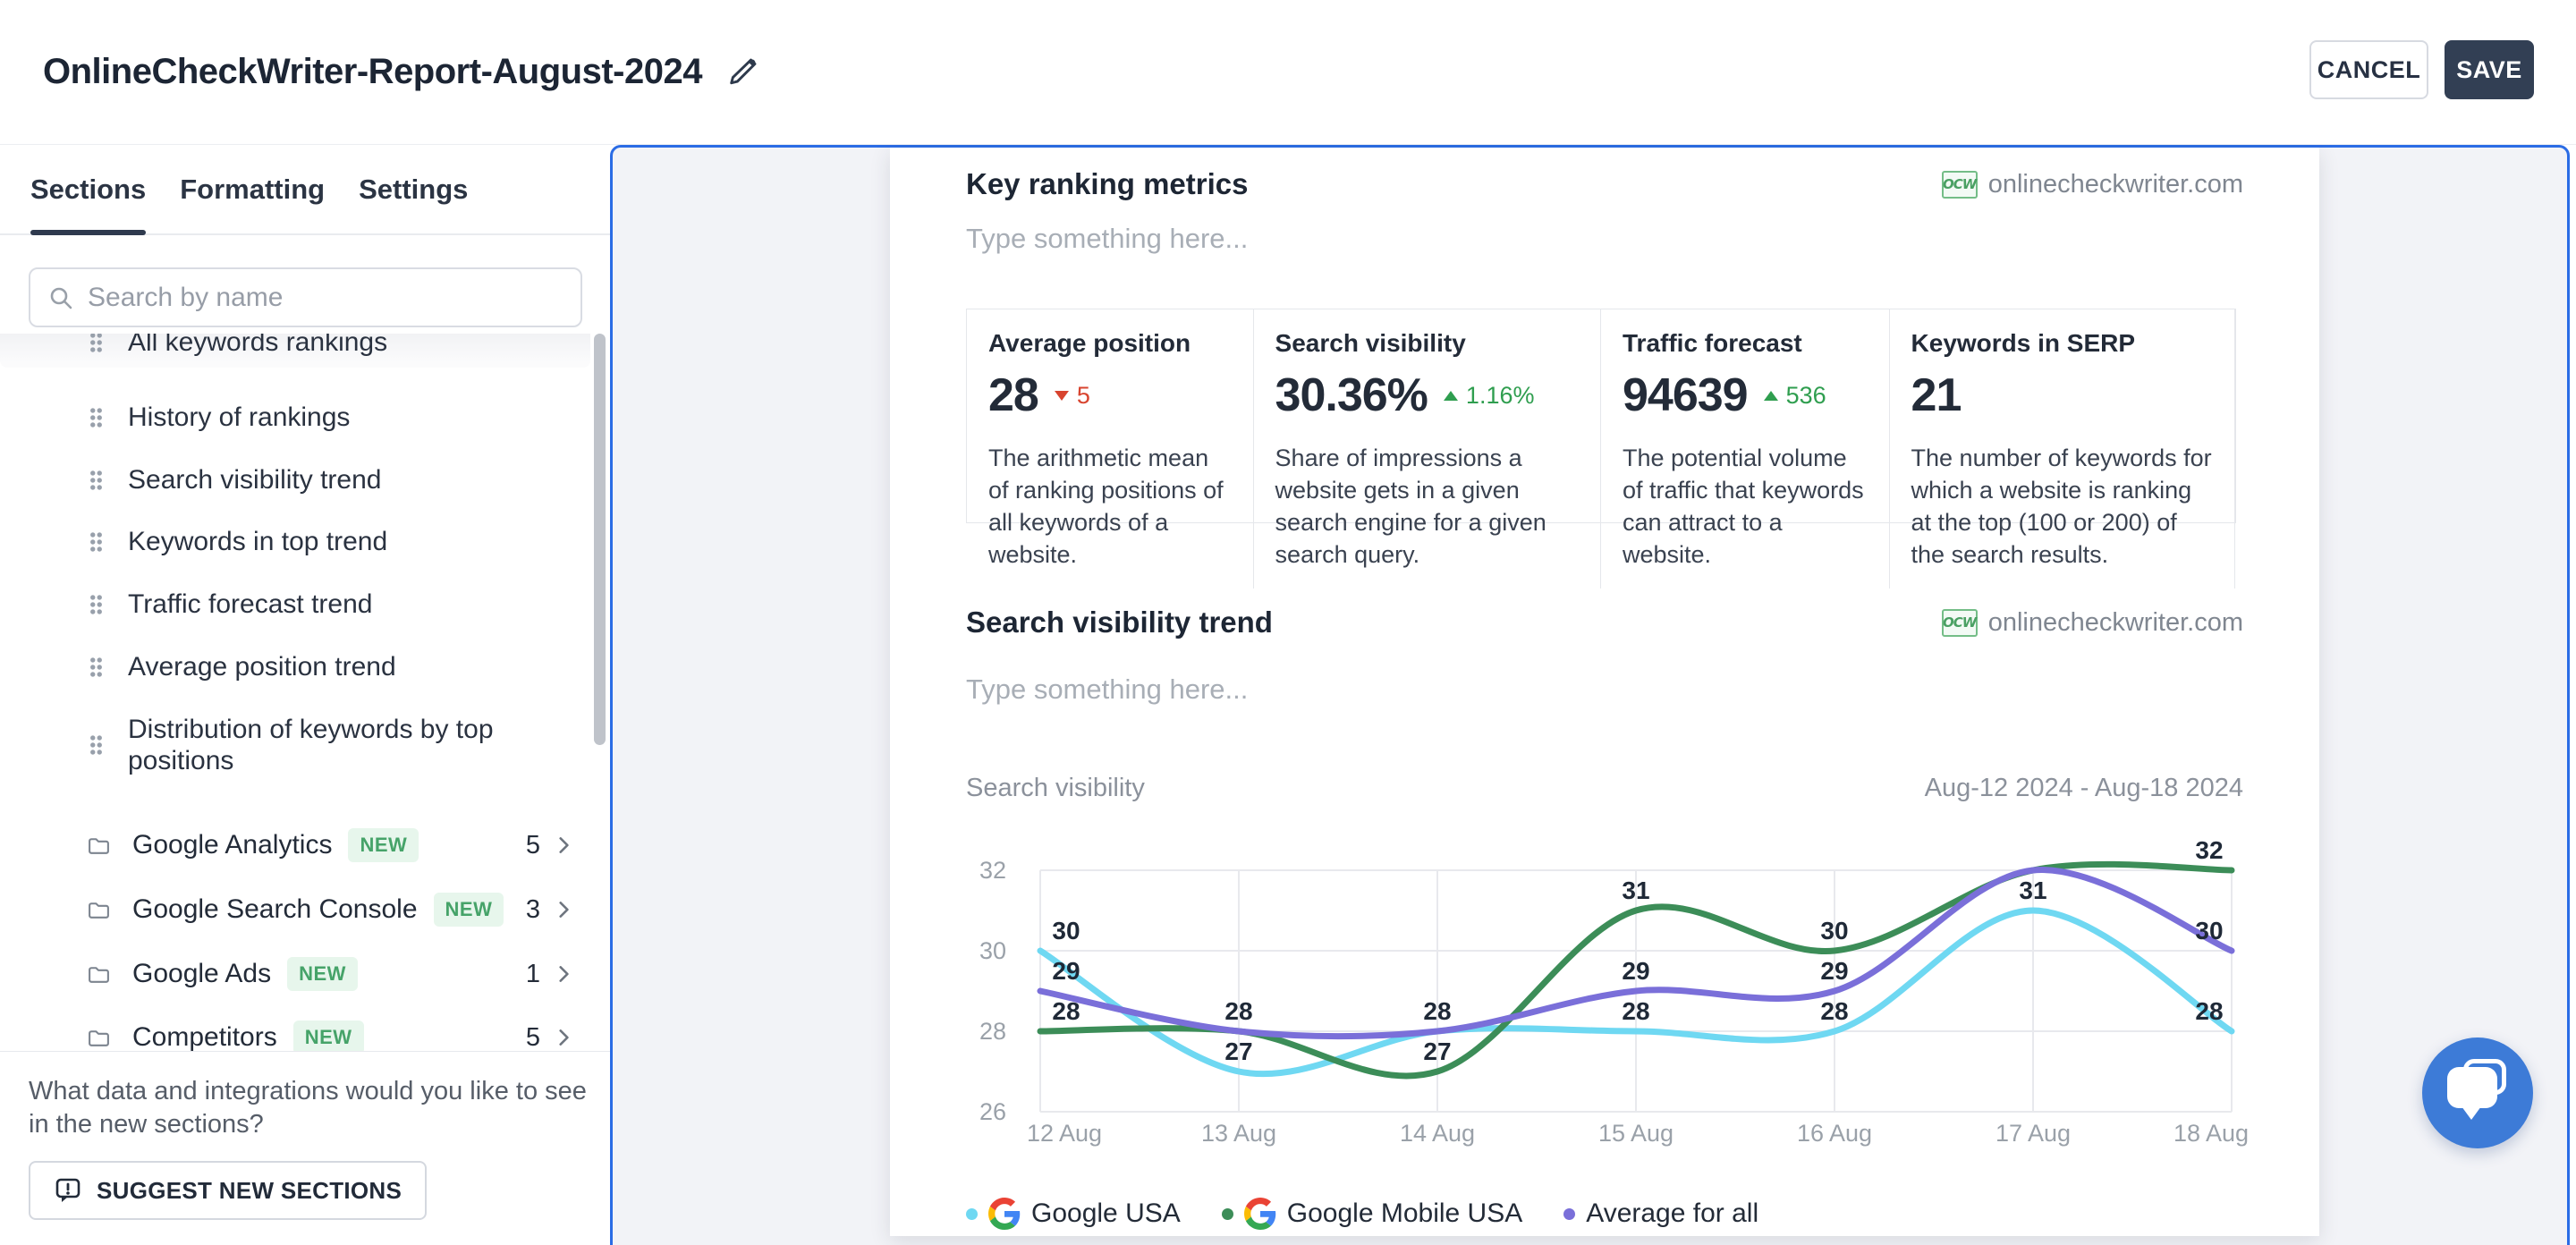 This screenshot has width=2576, height=1245. Describe the element at coordinates (2209, 850) in the screenshot. I see `svg-text: 32` at that location.